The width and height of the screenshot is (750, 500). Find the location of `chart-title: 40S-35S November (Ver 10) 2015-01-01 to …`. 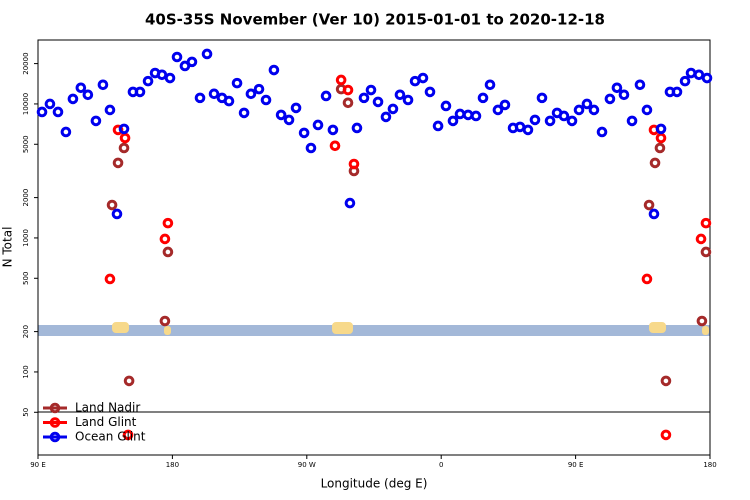

chart-title: 40S-35S November (Ver 10) 2015-01-01 to … is located at coordinates (375, 20).